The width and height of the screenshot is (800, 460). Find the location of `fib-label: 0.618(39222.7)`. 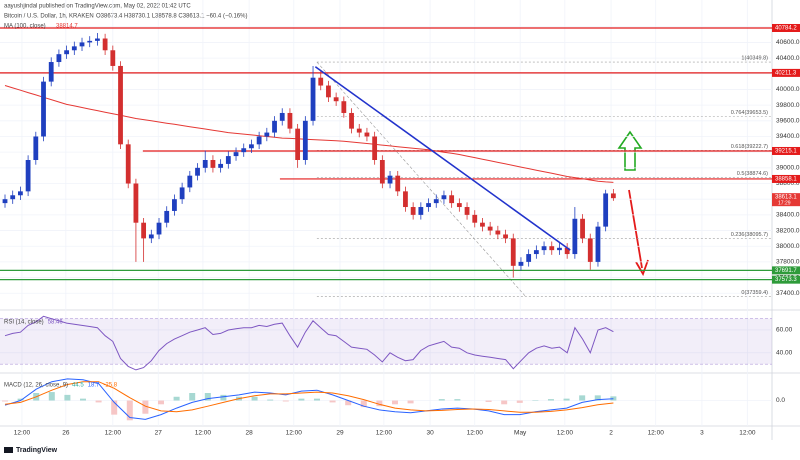

fib-label: 0.618(39222.7) is located at coordinates (749, 147).